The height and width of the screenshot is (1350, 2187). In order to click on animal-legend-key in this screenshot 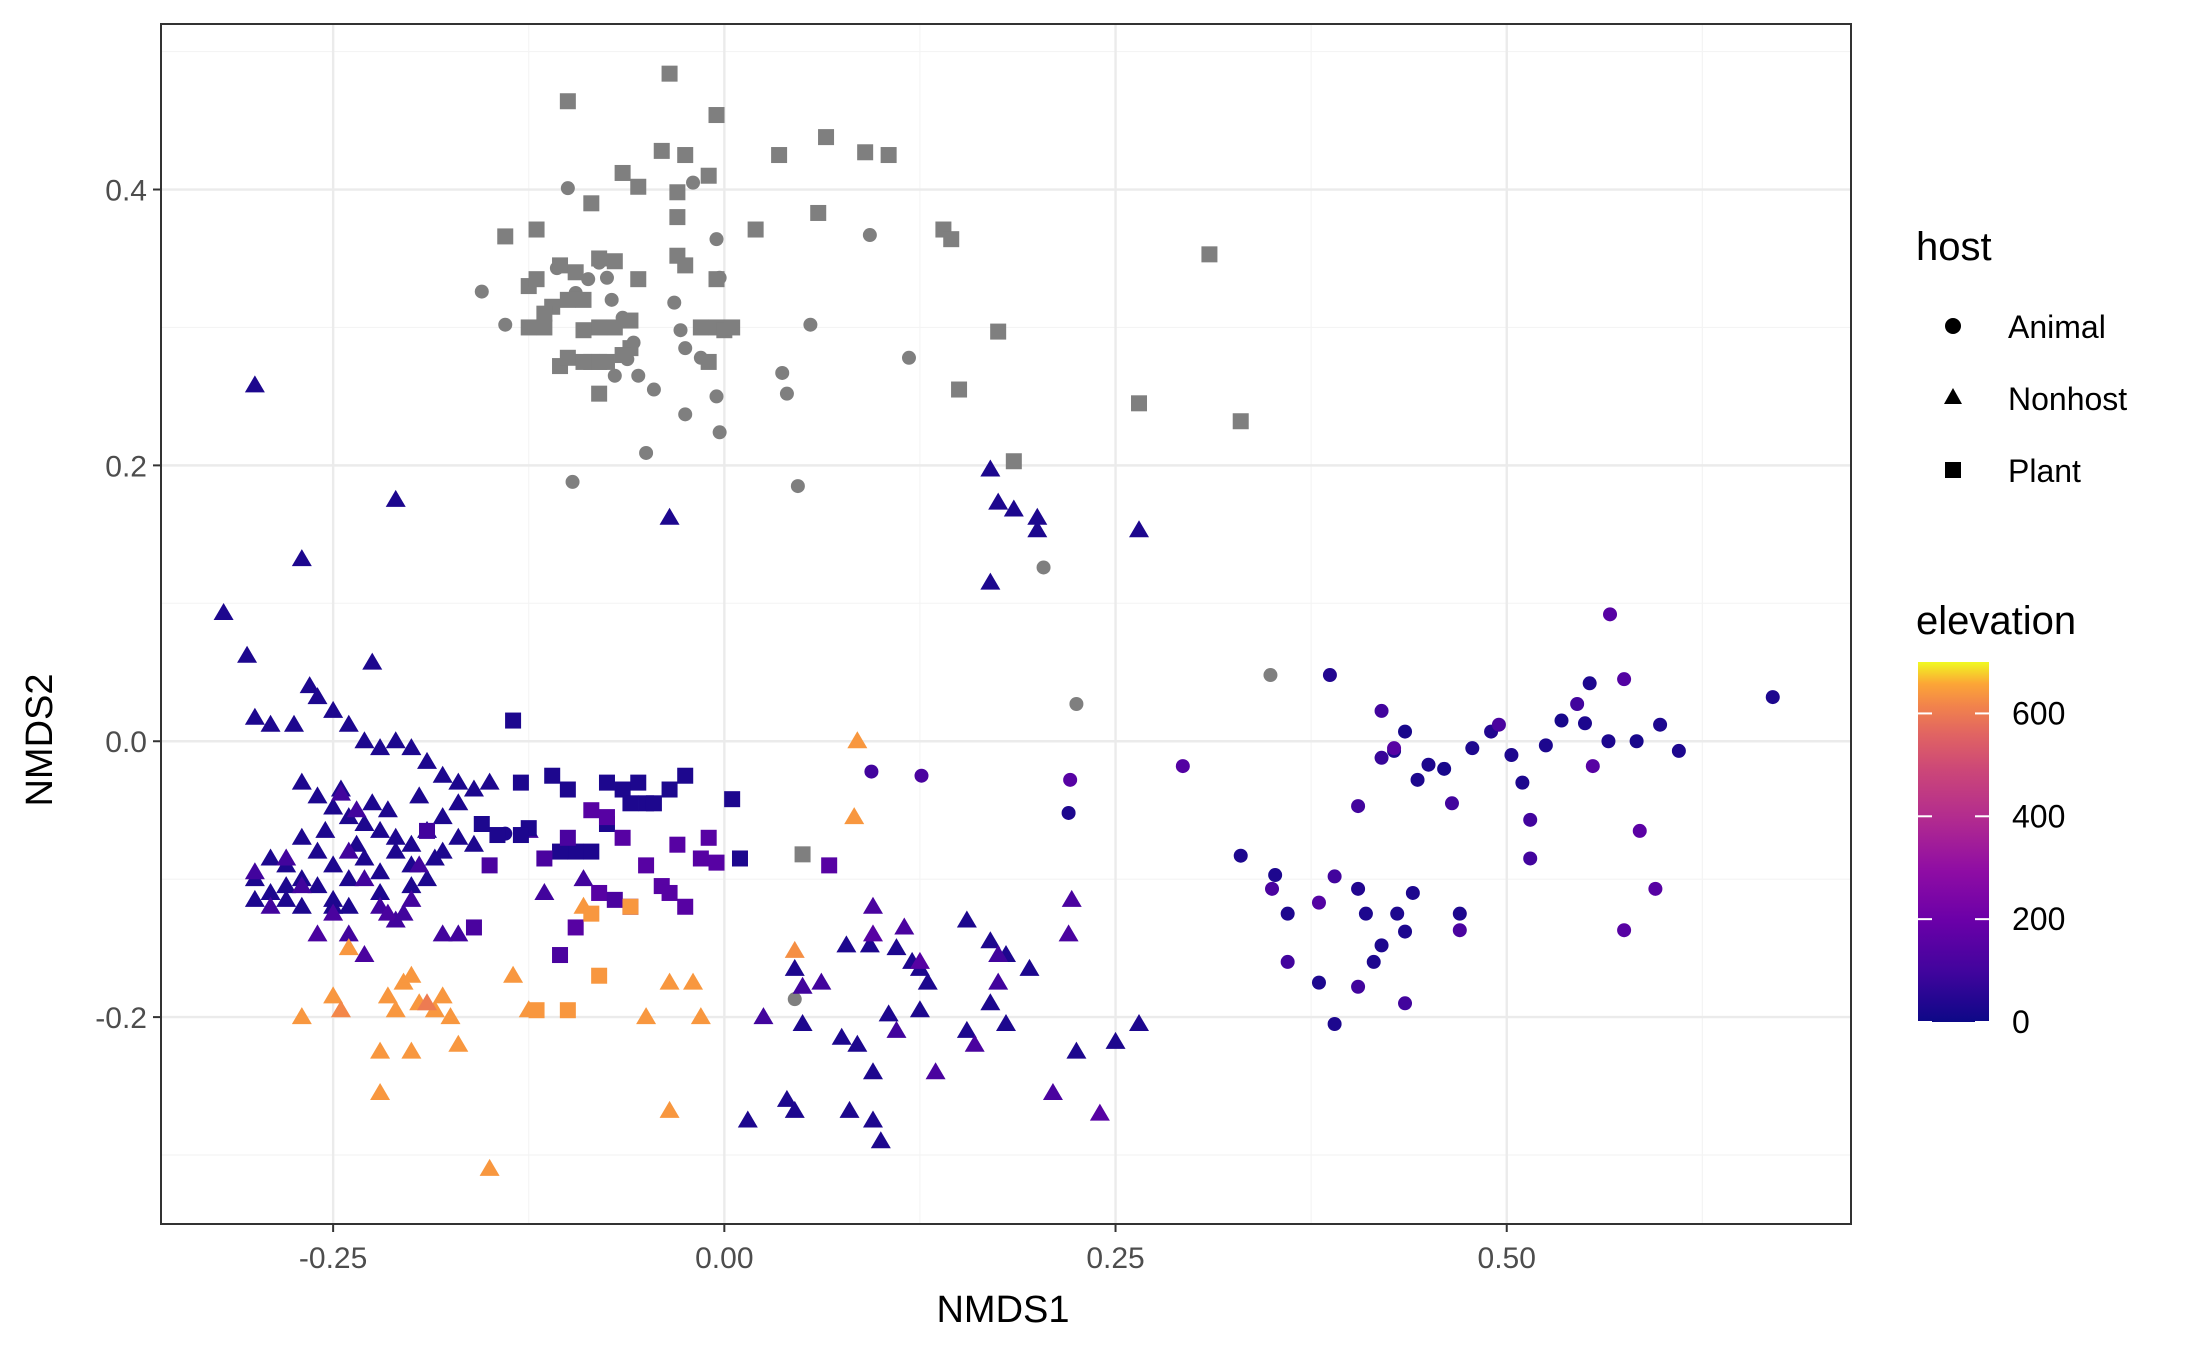, I will do `click(1953, 326)`.